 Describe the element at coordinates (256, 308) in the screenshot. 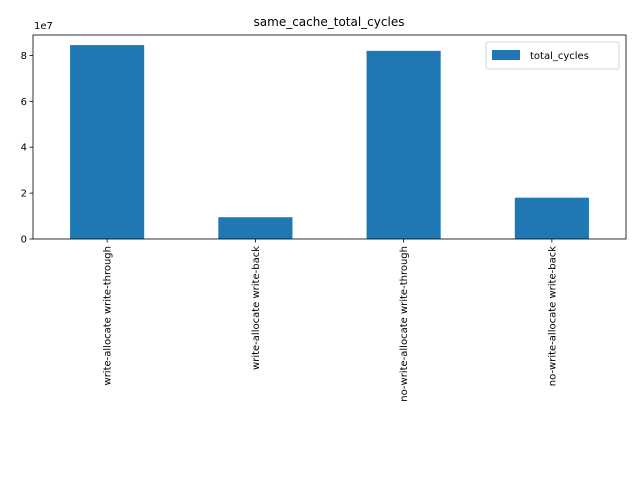

I see `x-tick-label: write-allocate write-back` at that location.